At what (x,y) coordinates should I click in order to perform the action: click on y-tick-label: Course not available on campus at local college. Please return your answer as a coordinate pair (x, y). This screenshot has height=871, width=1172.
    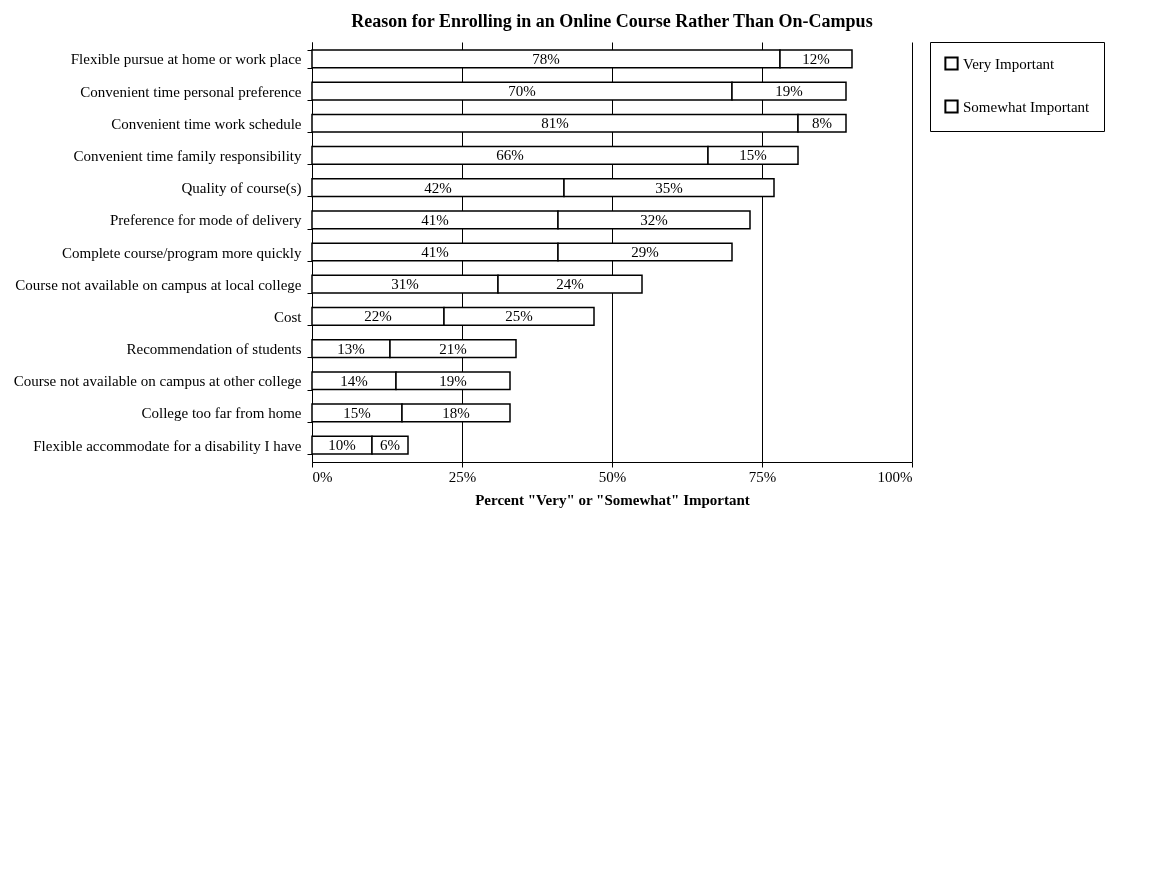
    Looking at the image, I should click on (158, 284).